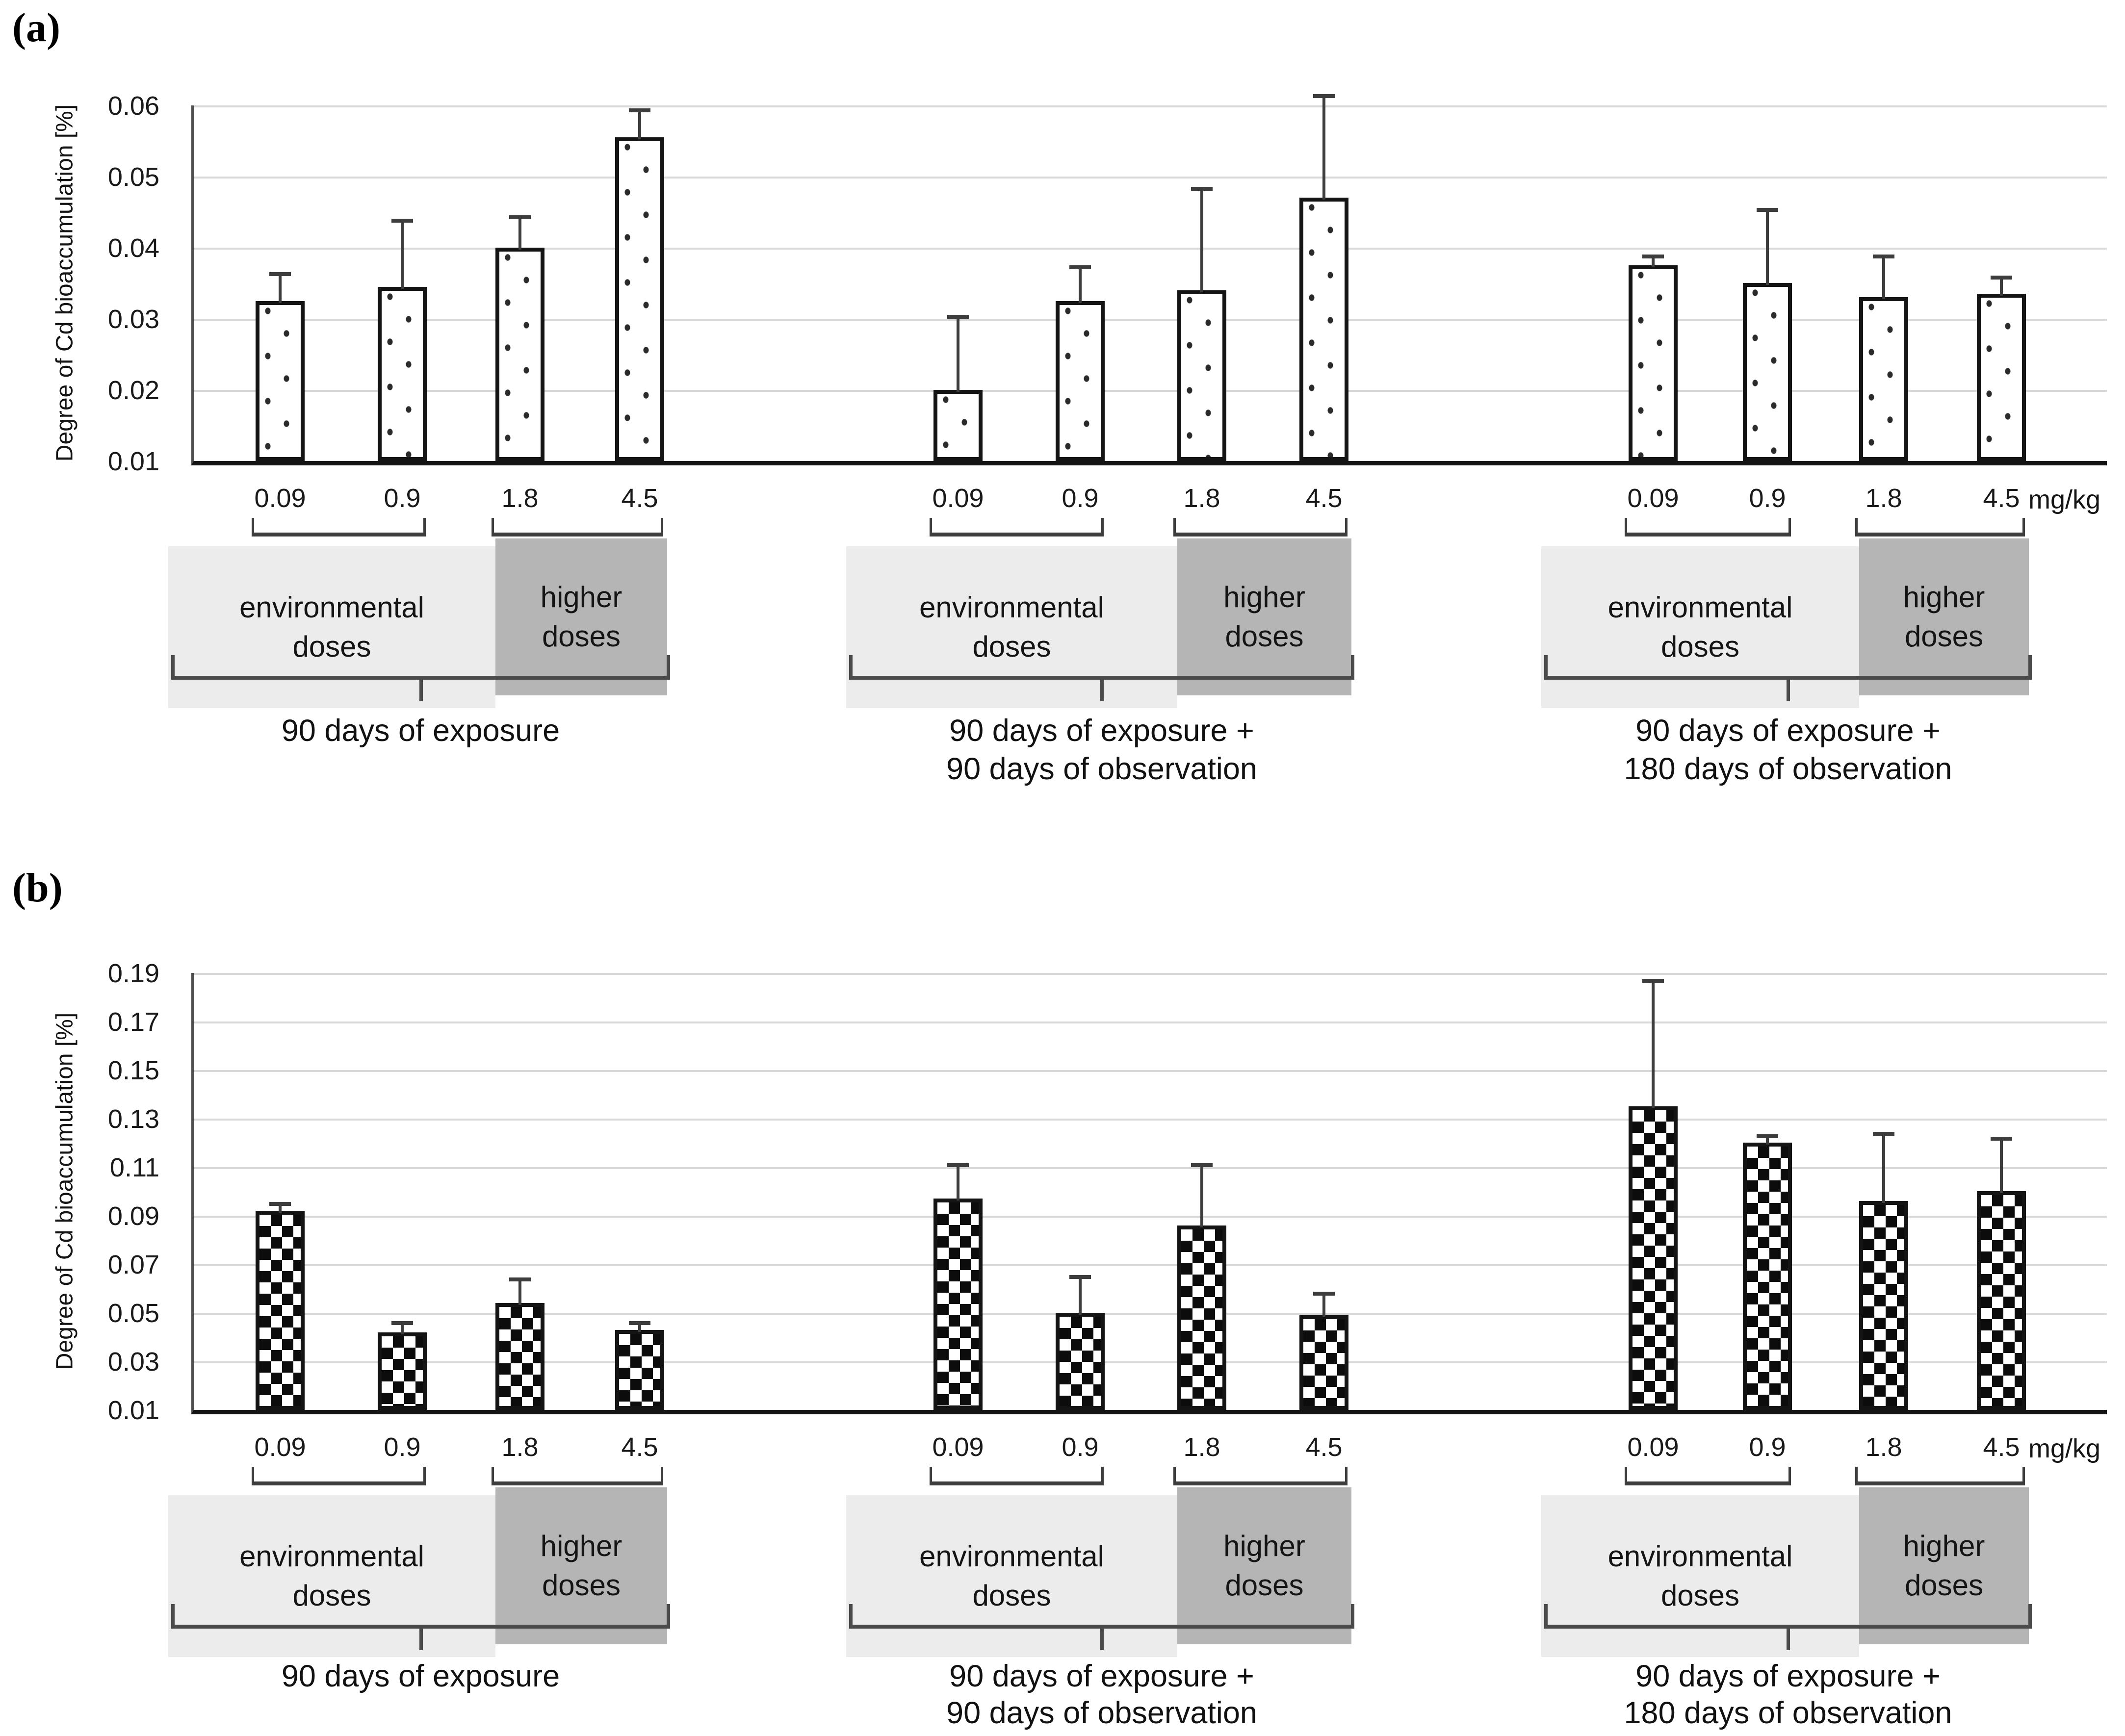  I want to click on x-axis-unit-label: mg/kg, so click(2064, 500).